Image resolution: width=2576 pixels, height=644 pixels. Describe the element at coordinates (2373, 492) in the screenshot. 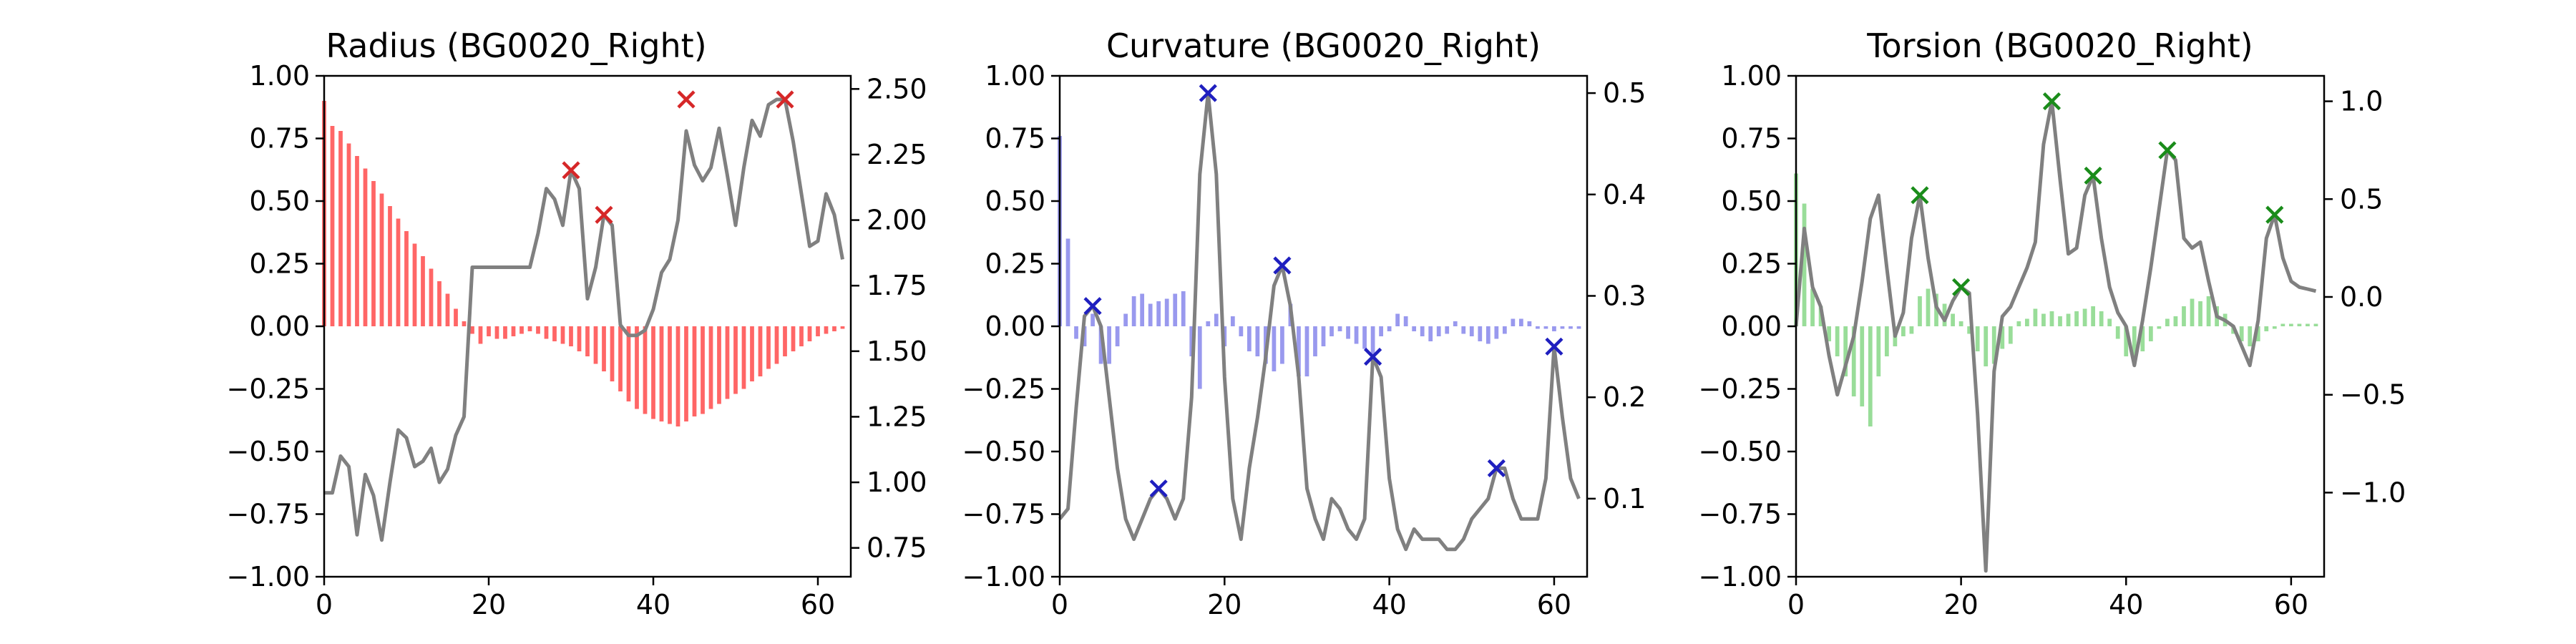

I see `y2-tick-label: −1.0` at that location.